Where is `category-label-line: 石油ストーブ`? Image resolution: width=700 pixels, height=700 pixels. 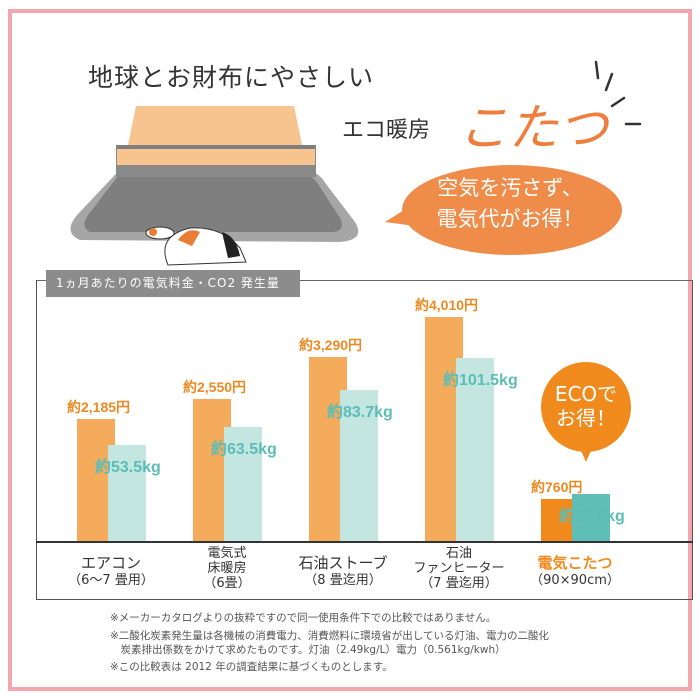
category-label-line: 石油ストーブ is located at coordinates (343, 563).